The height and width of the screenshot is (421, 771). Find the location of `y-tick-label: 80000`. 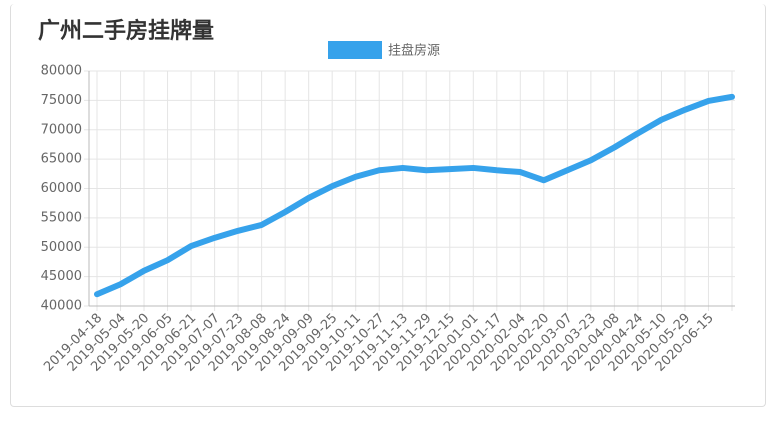

y-tick-label: 80000 is located at coordinates (61, 71).